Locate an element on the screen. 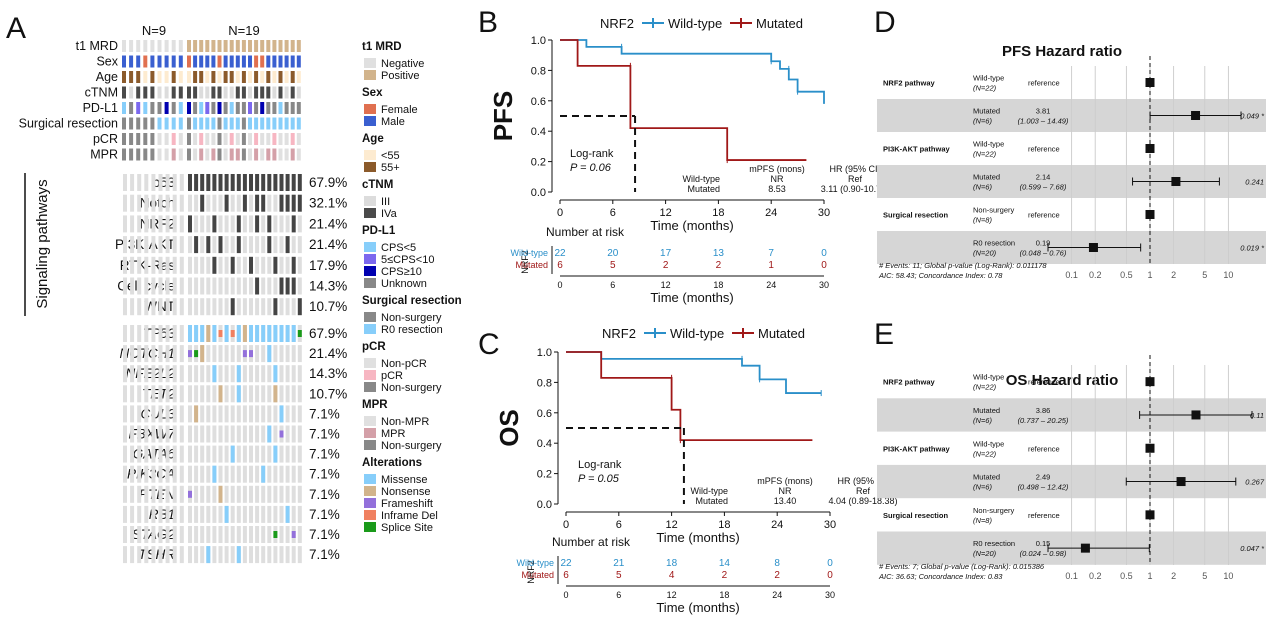 This screenshot has height=617, width=1268. gene-row-pct: 7.1% is located at coordinates (324, 554).